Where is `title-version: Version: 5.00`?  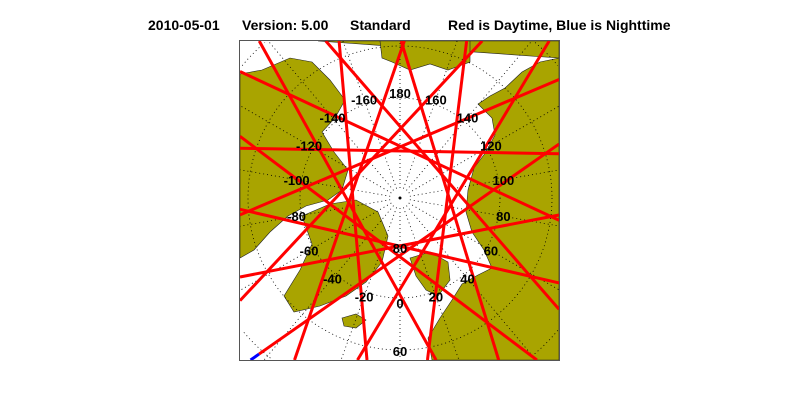 title-version: Version: 5.00 is located at coordinates (285, 25).